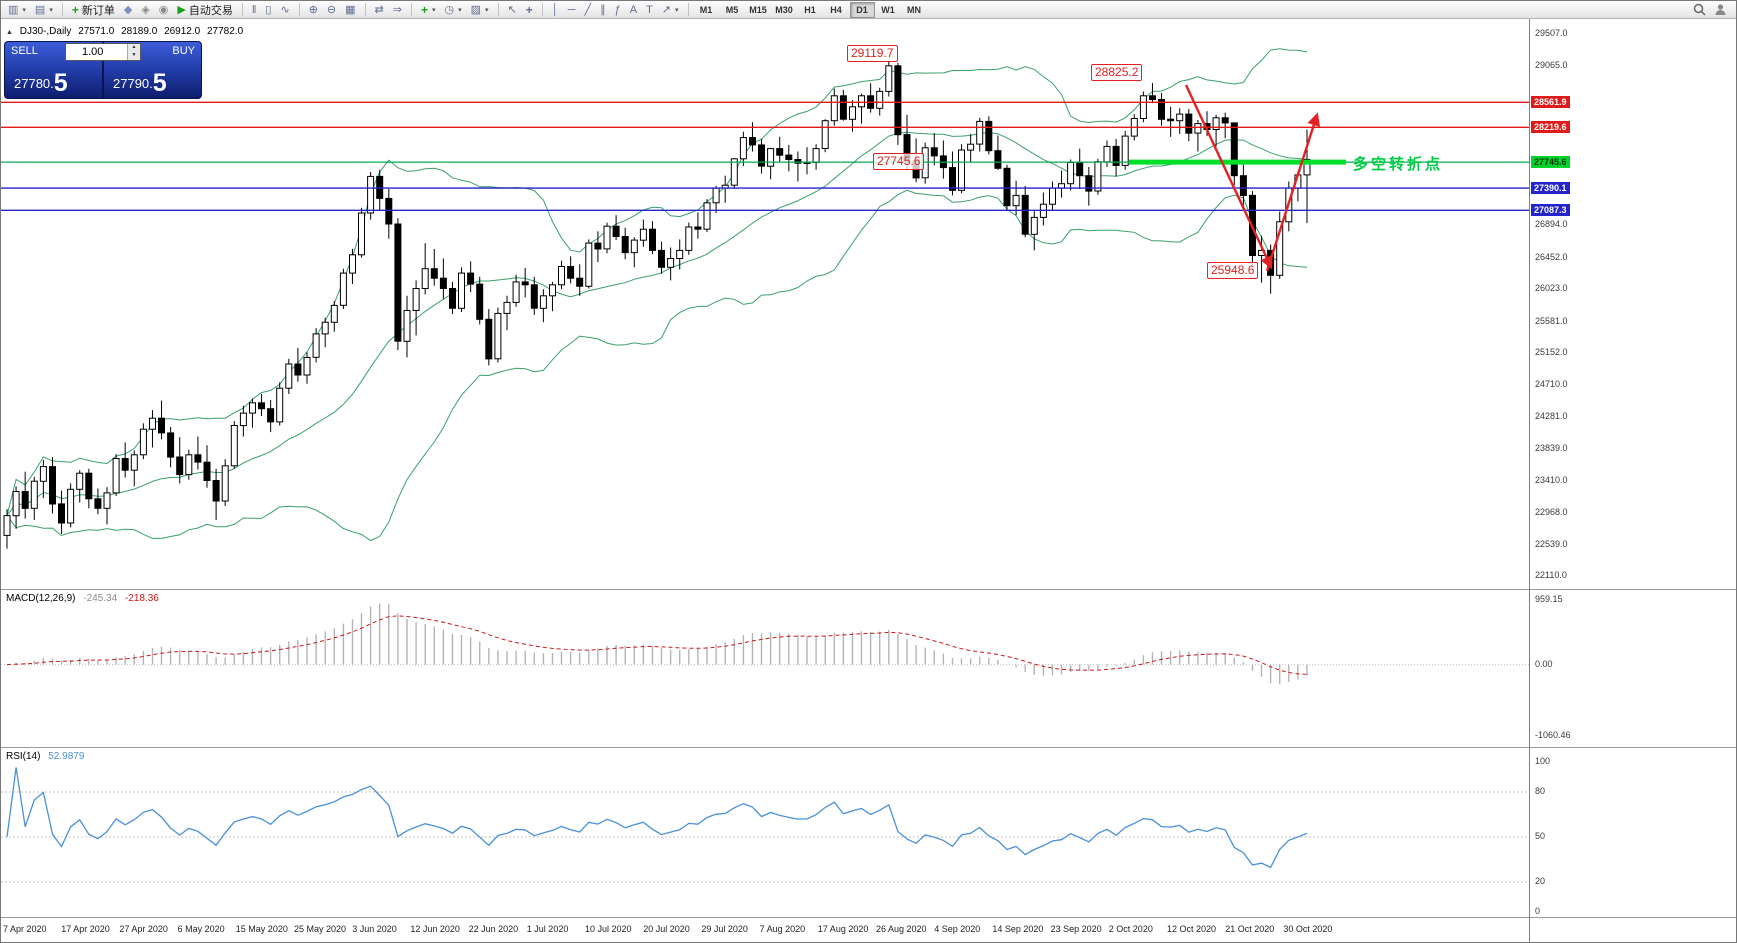  I want to click on volume-value: 1.00, so click(93, 52).